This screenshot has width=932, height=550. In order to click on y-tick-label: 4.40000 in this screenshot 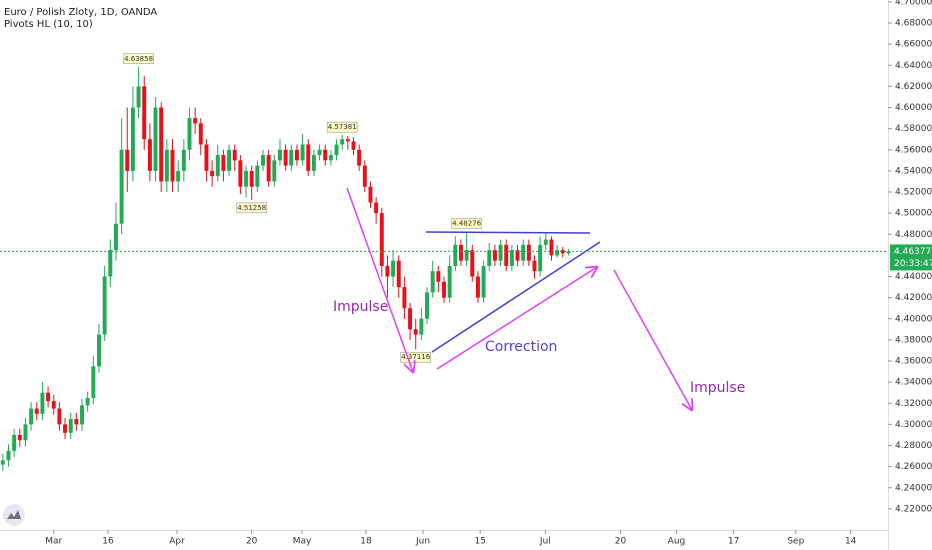, I will do `click(913, 319)`.